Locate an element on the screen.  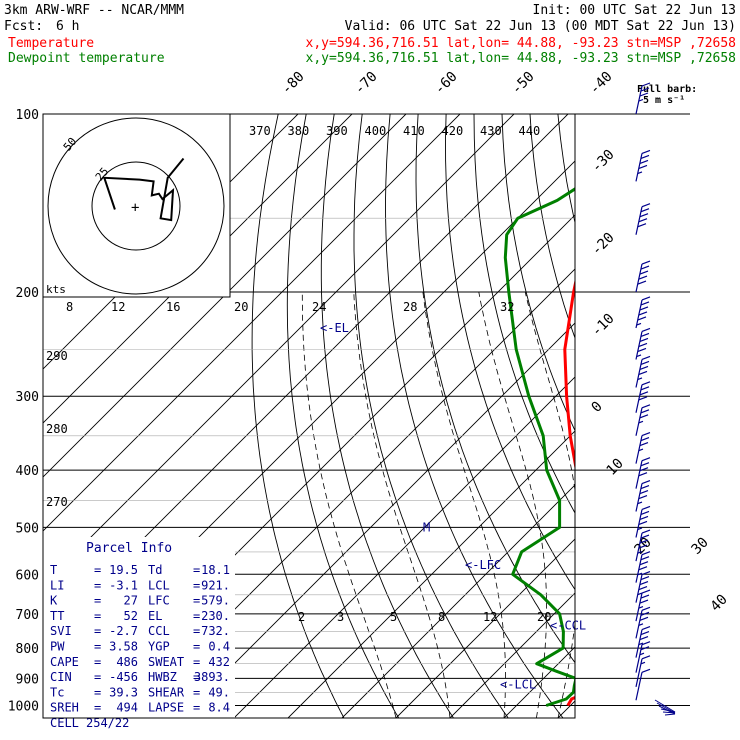
level-marker: <-LFC is located at coordinates (483, 565).